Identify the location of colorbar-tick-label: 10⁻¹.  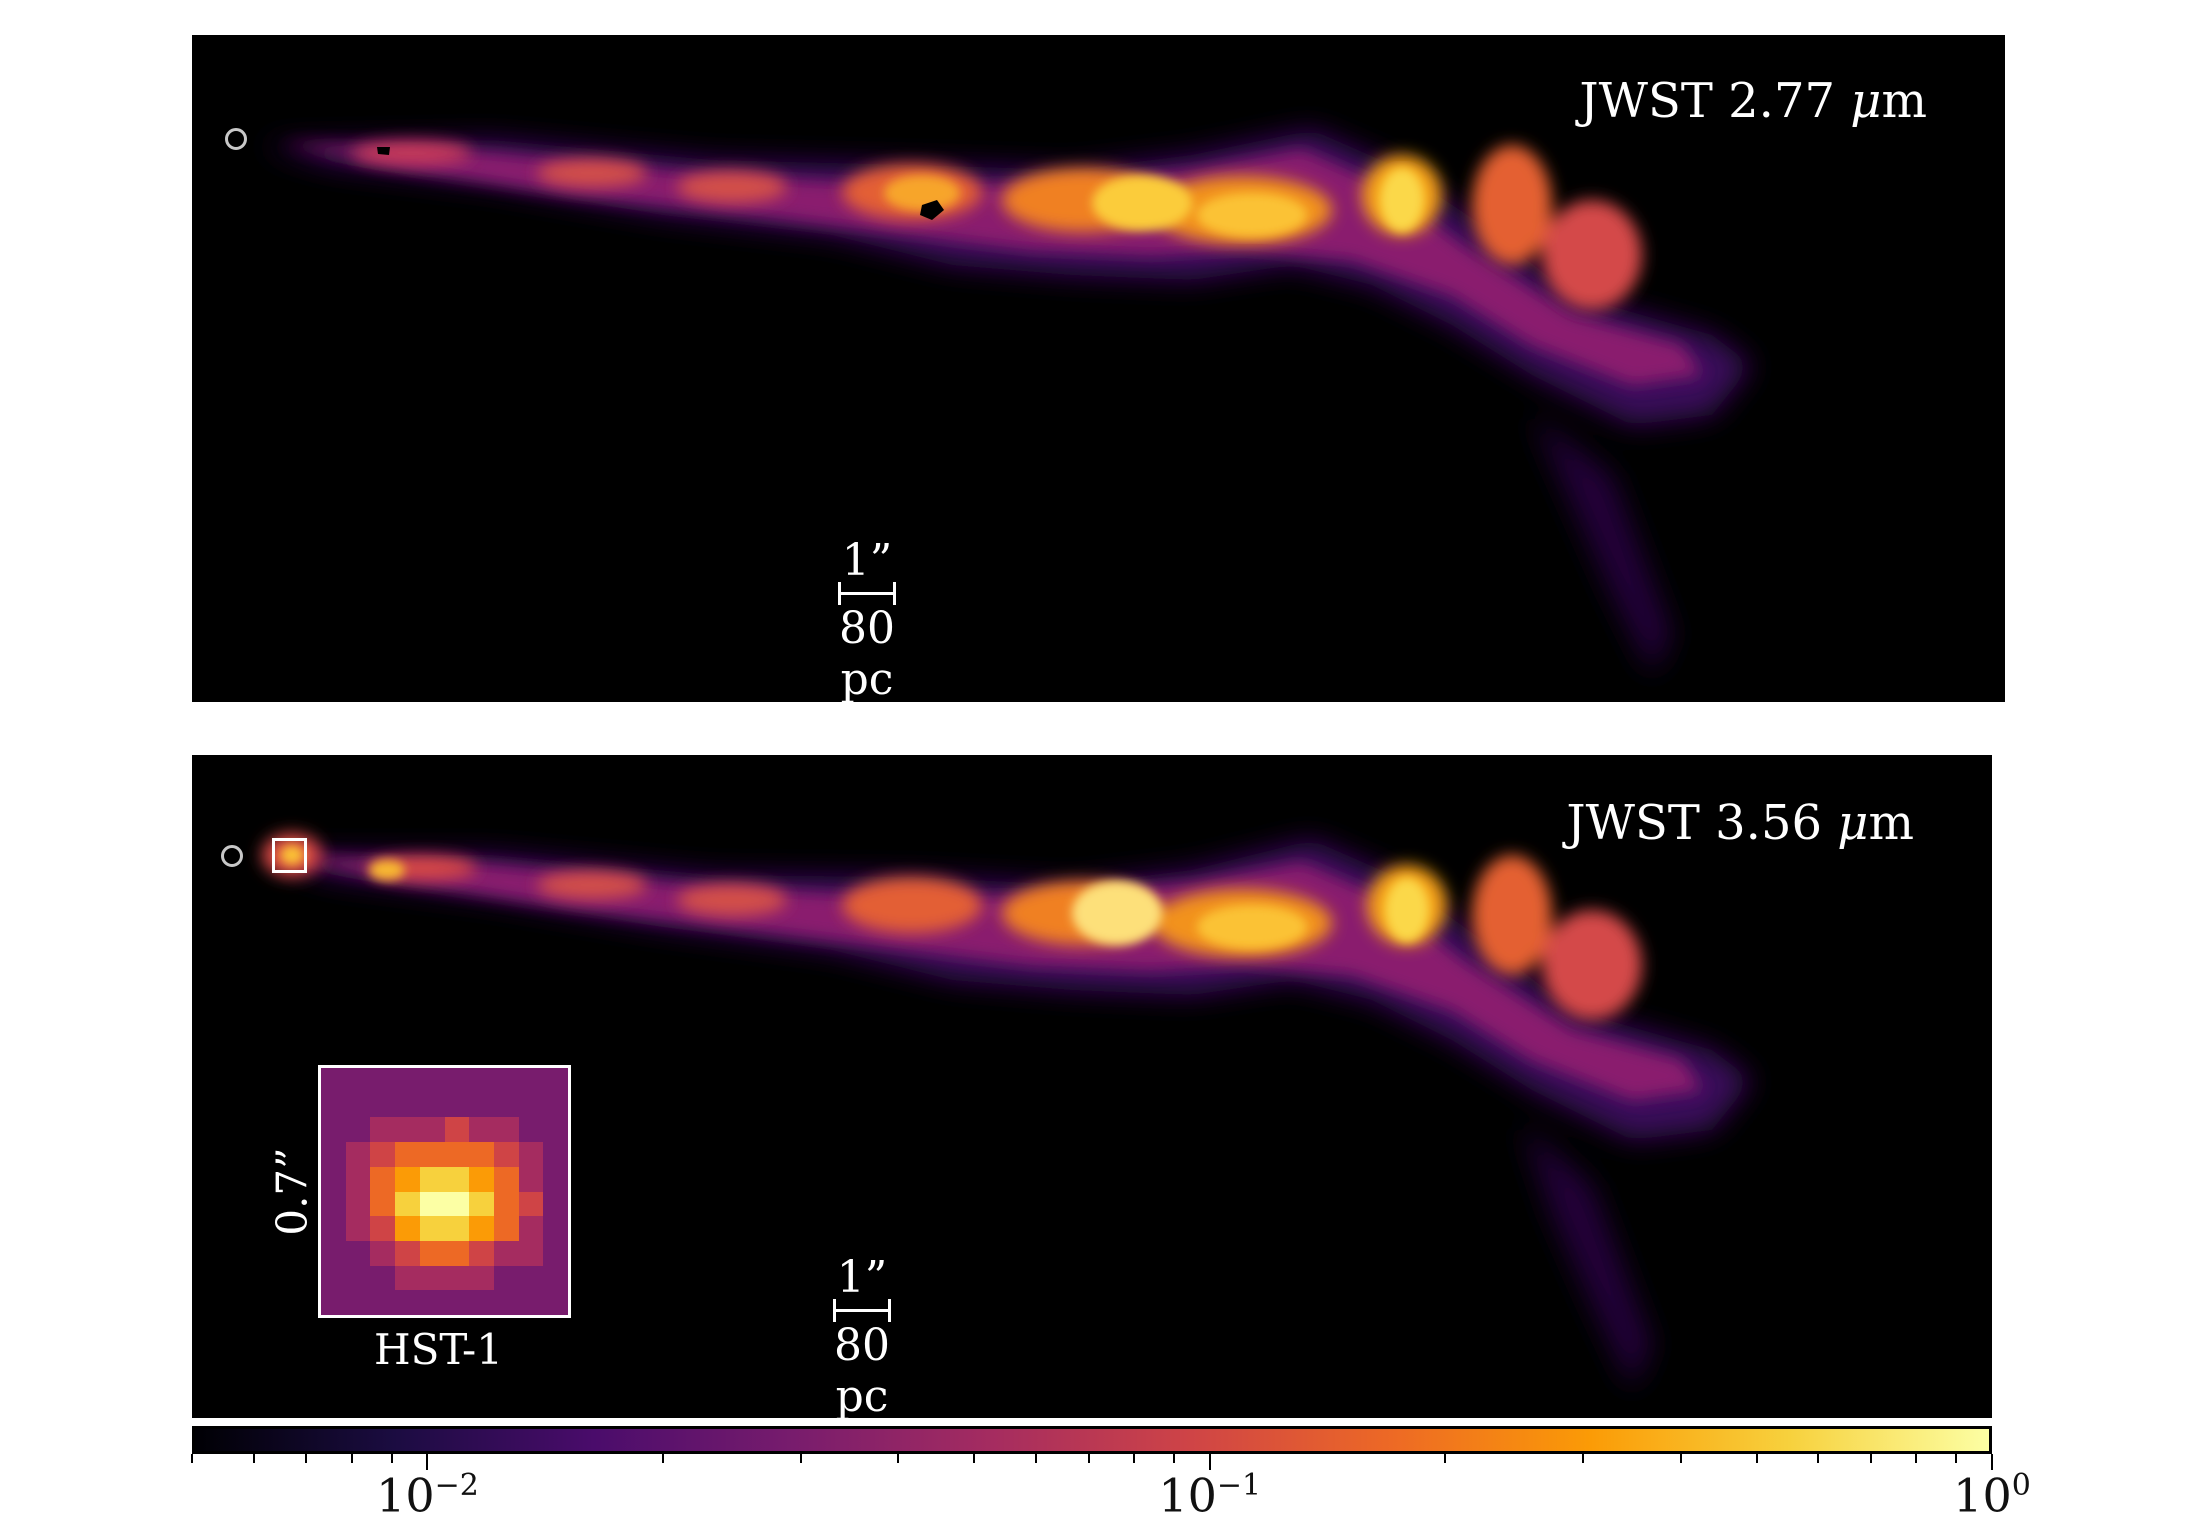
(1210, 1495).